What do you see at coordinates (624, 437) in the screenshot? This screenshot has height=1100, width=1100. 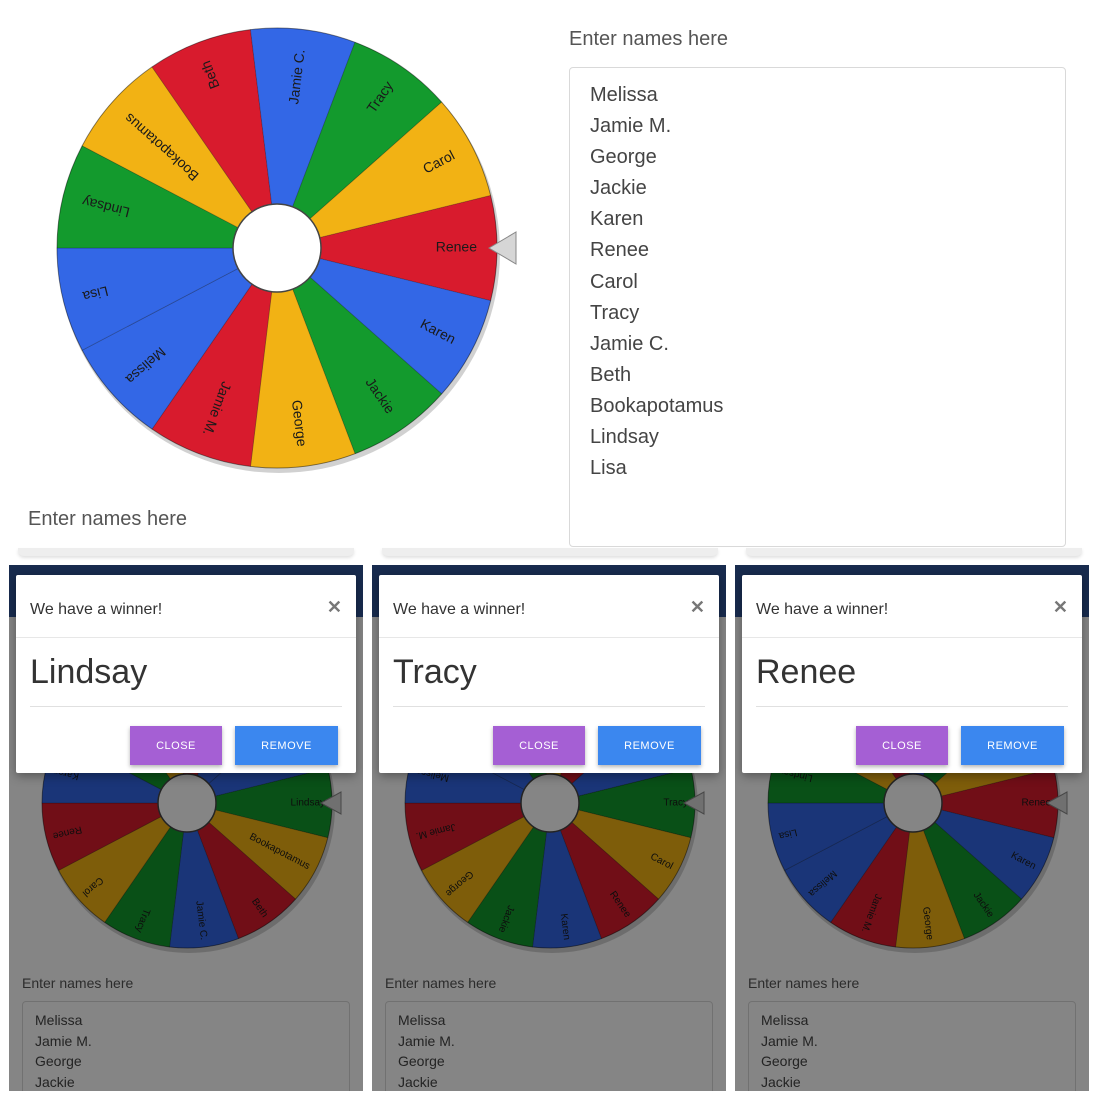 I see `name-line: Lindsay` at bounding box center [624, 437].